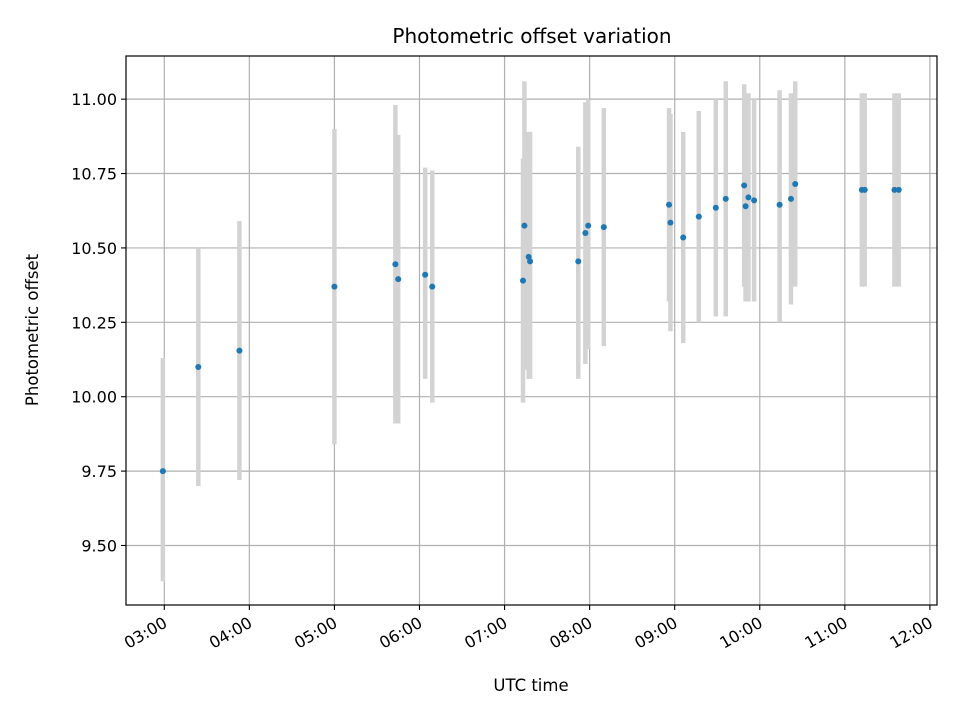  What do you see at coordinates (94, 99) in the screenshot?
I see `y-tick-label: 11.00` at bounding box center [94, 99].